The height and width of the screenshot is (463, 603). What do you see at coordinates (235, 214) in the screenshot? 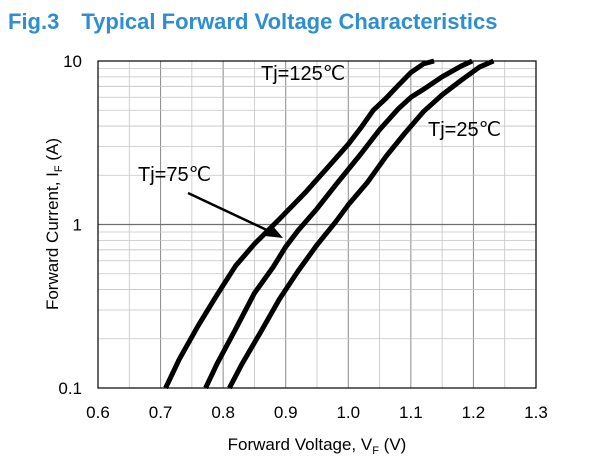
I see `annotation-arrow` at bounding box center [235, 214].